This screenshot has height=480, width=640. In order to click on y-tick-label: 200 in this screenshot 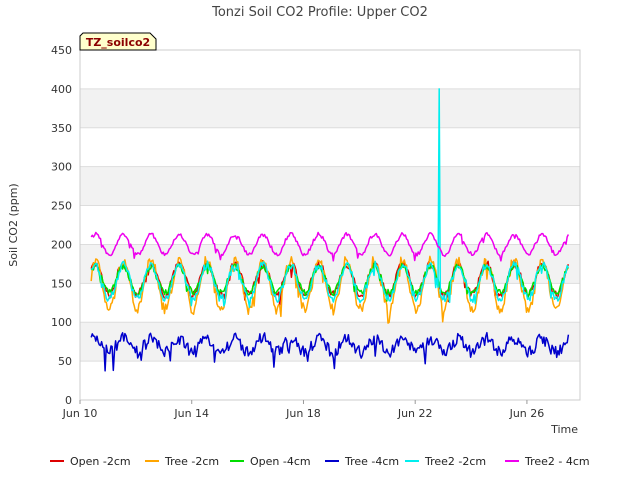, I will do `click(61, 244)`.